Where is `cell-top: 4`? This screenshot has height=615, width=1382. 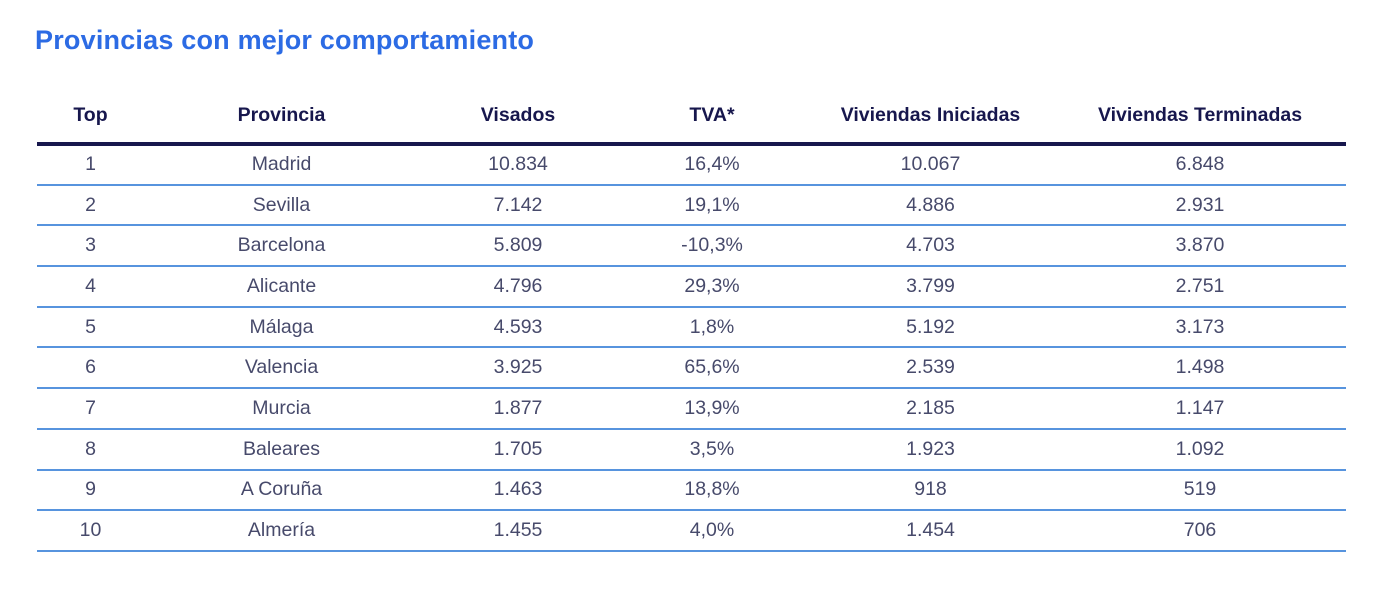
cell-top: 4 is located at coordinates (90, 287).